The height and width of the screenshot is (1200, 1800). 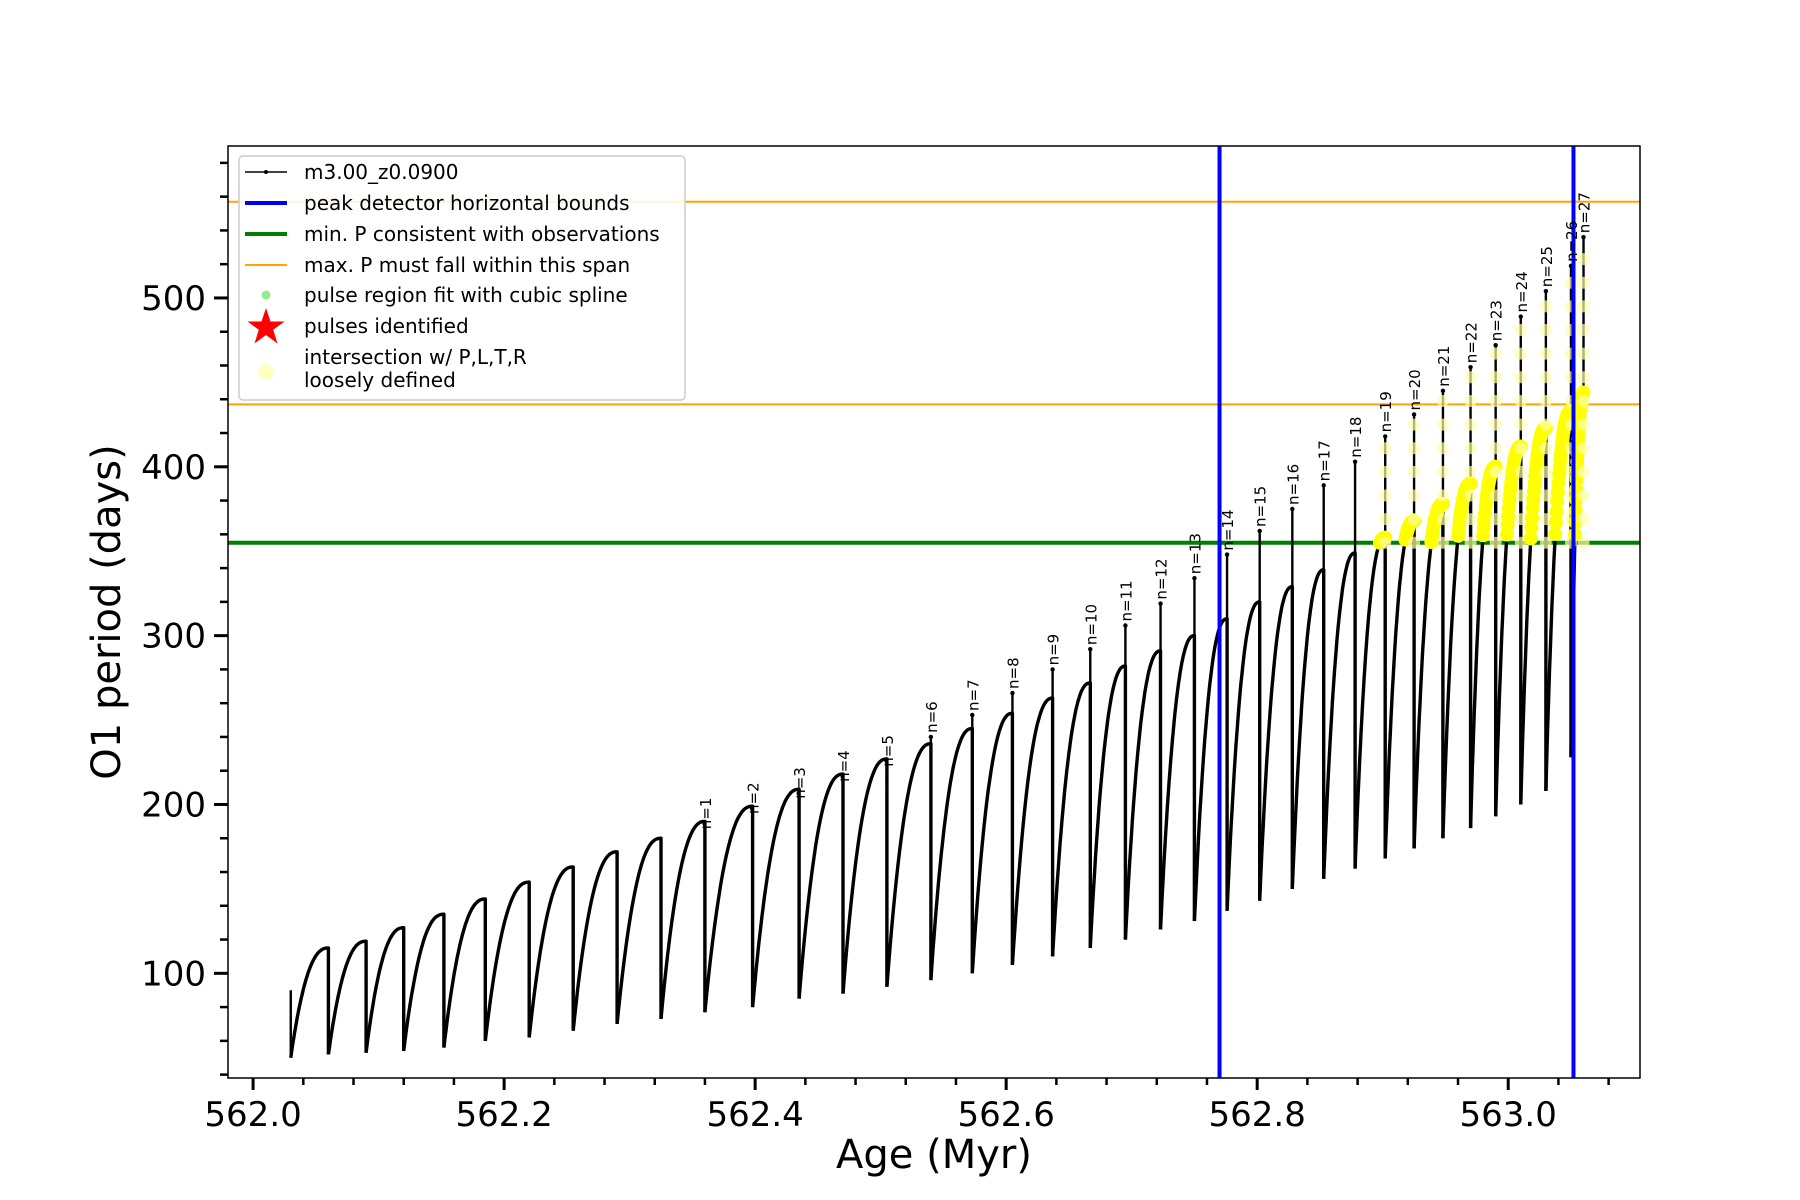 What do you see at coordinates (173, 468) in the screenshot?
I see `y-tick-label: 400` at bounding box center [173, 468].